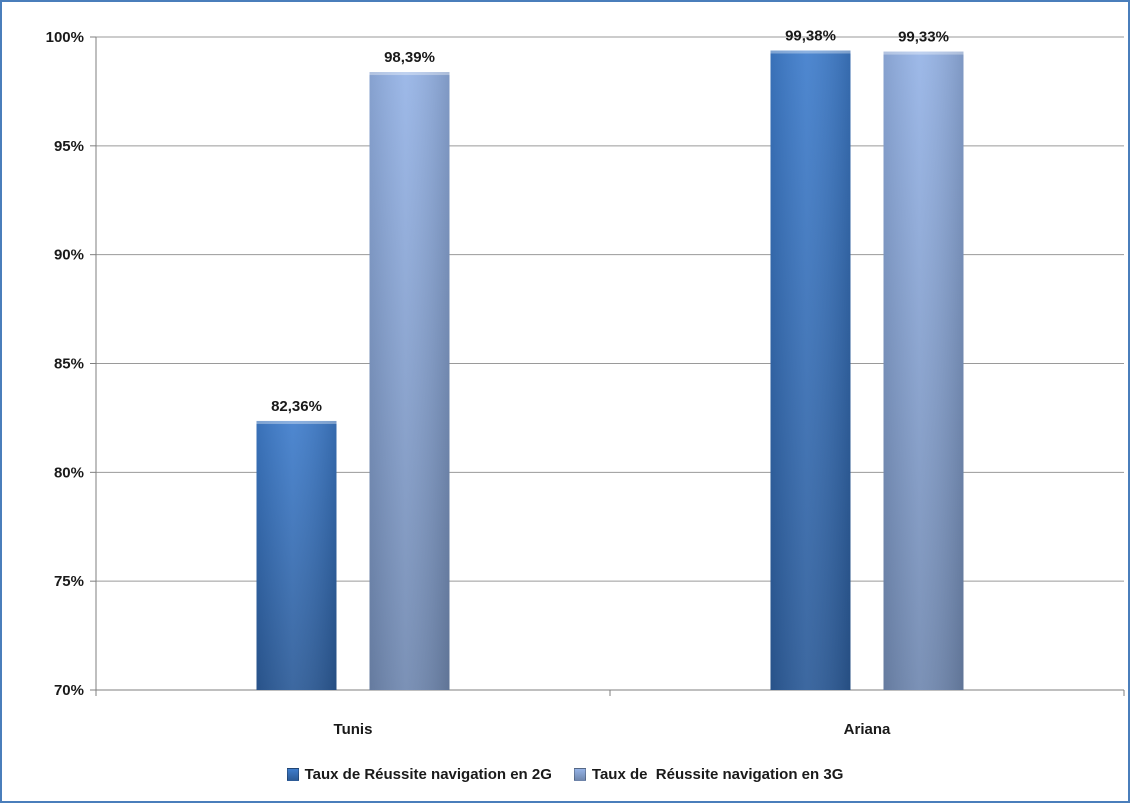 This screenshot has width=1130, height=803. I want to click on legend-item-2g: Taux de Réussite navigation en 2G, so click(419, 774).